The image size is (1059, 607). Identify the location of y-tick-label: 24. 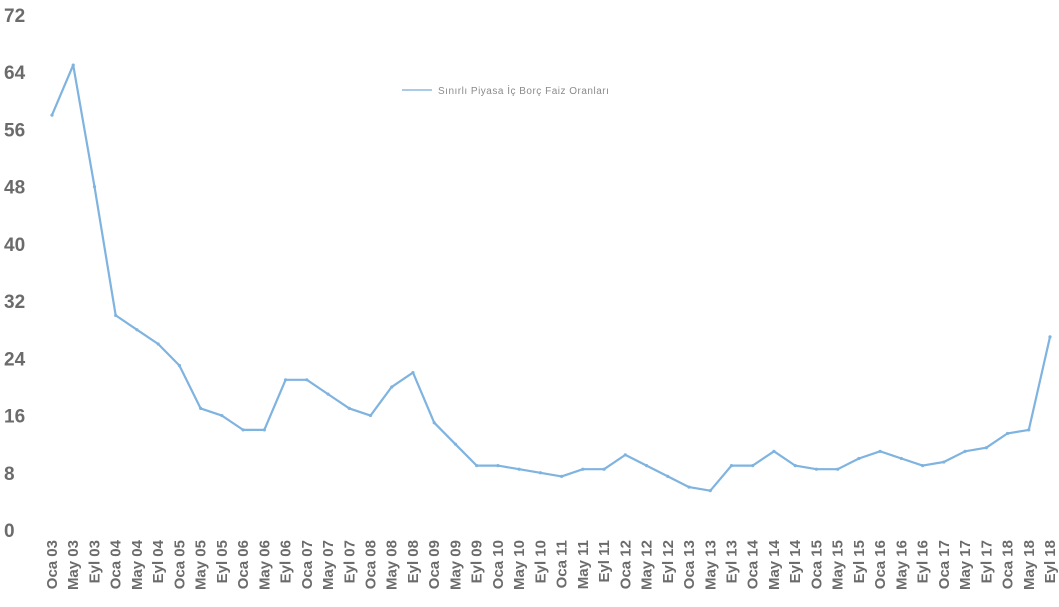
(15, 359).